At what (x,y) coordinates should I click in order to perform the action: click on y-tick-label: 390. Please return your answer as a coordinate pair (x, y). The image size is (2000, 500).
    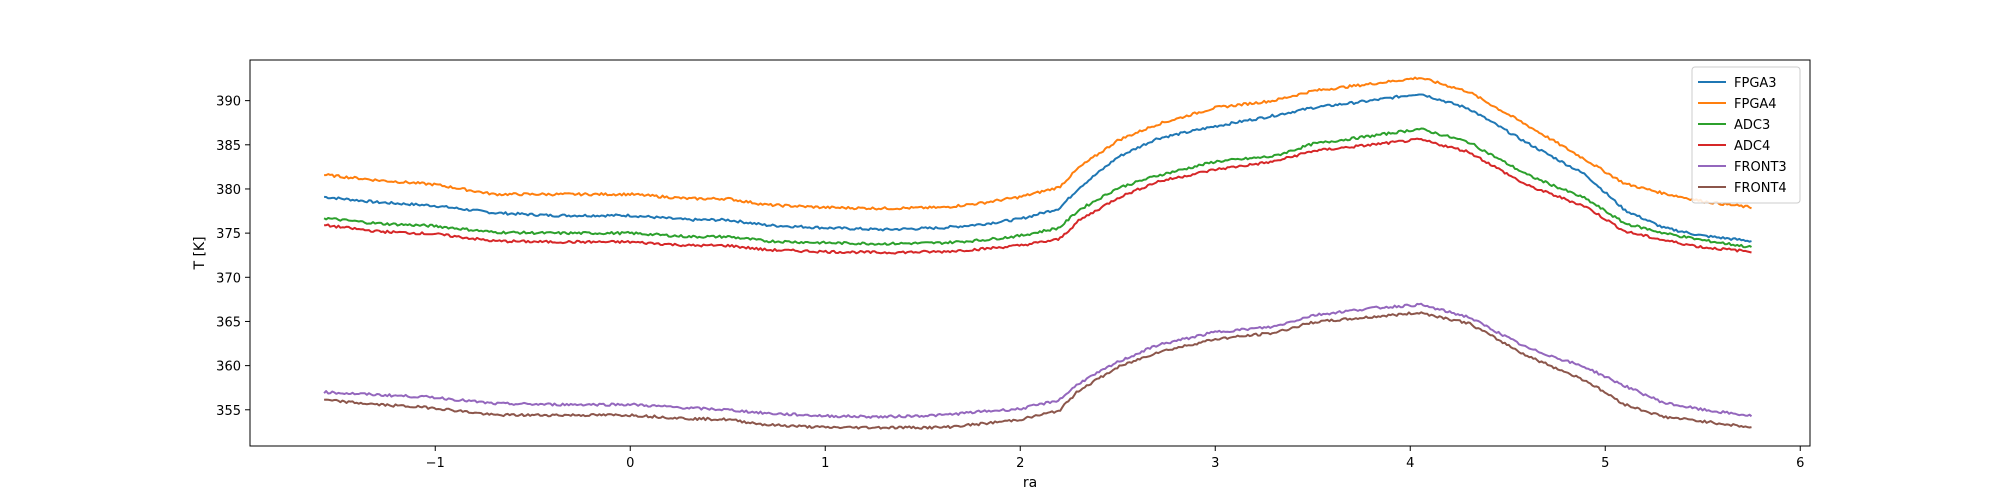
    Looking at the image, I should click on (228, 102).